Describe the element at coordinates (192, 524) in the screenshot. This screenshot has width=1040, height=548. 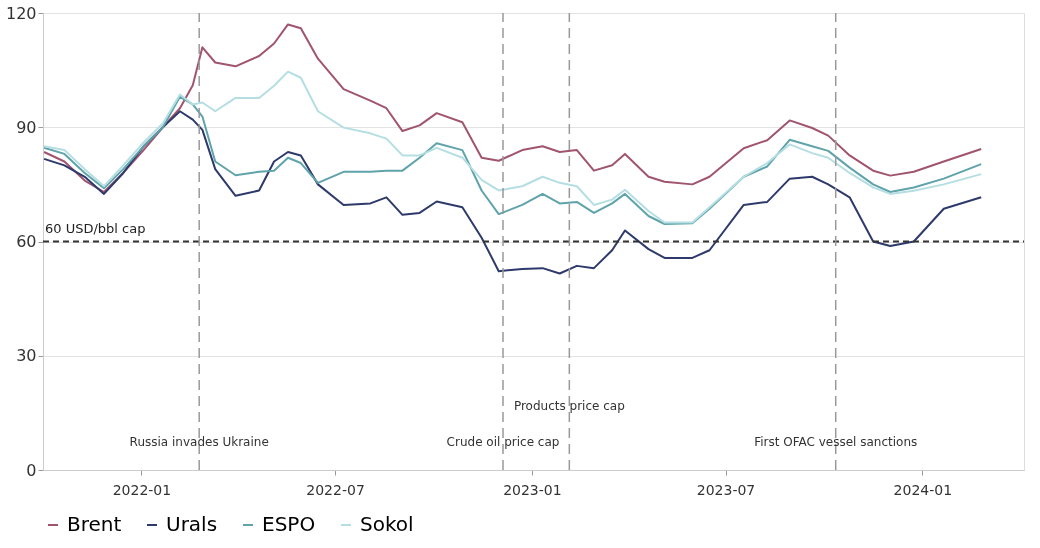
I see `legend-label: Urals` at that location.